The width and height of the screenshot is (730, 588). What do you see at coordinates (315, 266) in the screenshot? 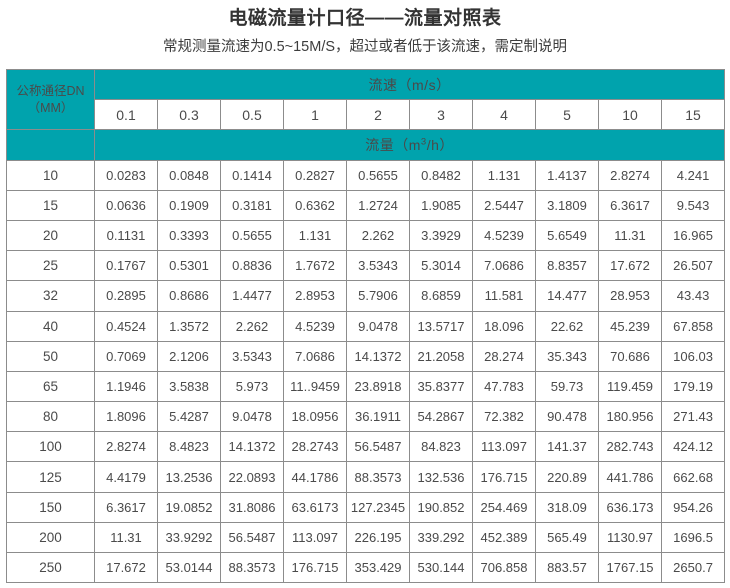
I see `flow-value-cell: 1.7672` at bounding box center [315, 266].